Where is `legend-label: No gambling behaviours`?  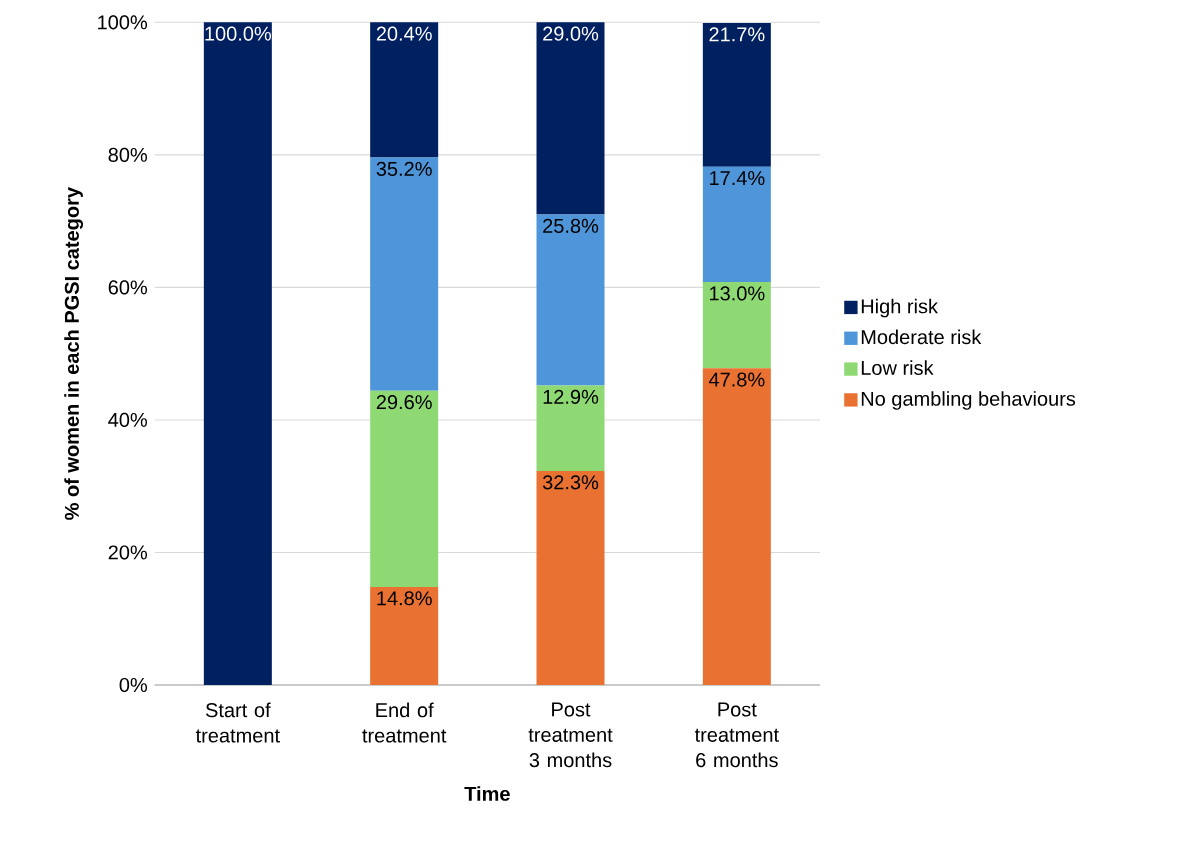 legend-label: No gambling behaviours is located at coordinates (968, 400).